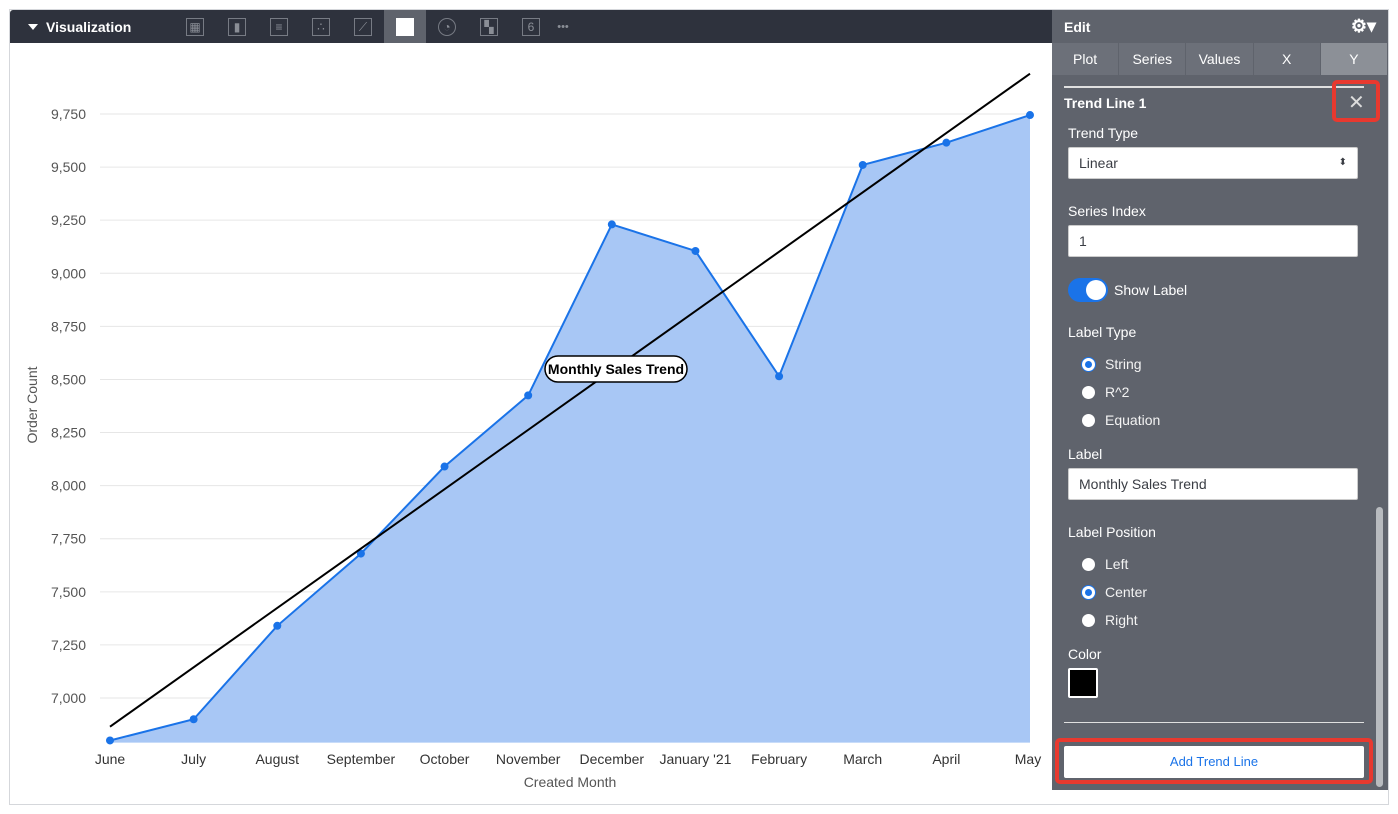 This screenshot has height=814, width=1398. I want to click on x-tick-label: September, so click(361, 759).